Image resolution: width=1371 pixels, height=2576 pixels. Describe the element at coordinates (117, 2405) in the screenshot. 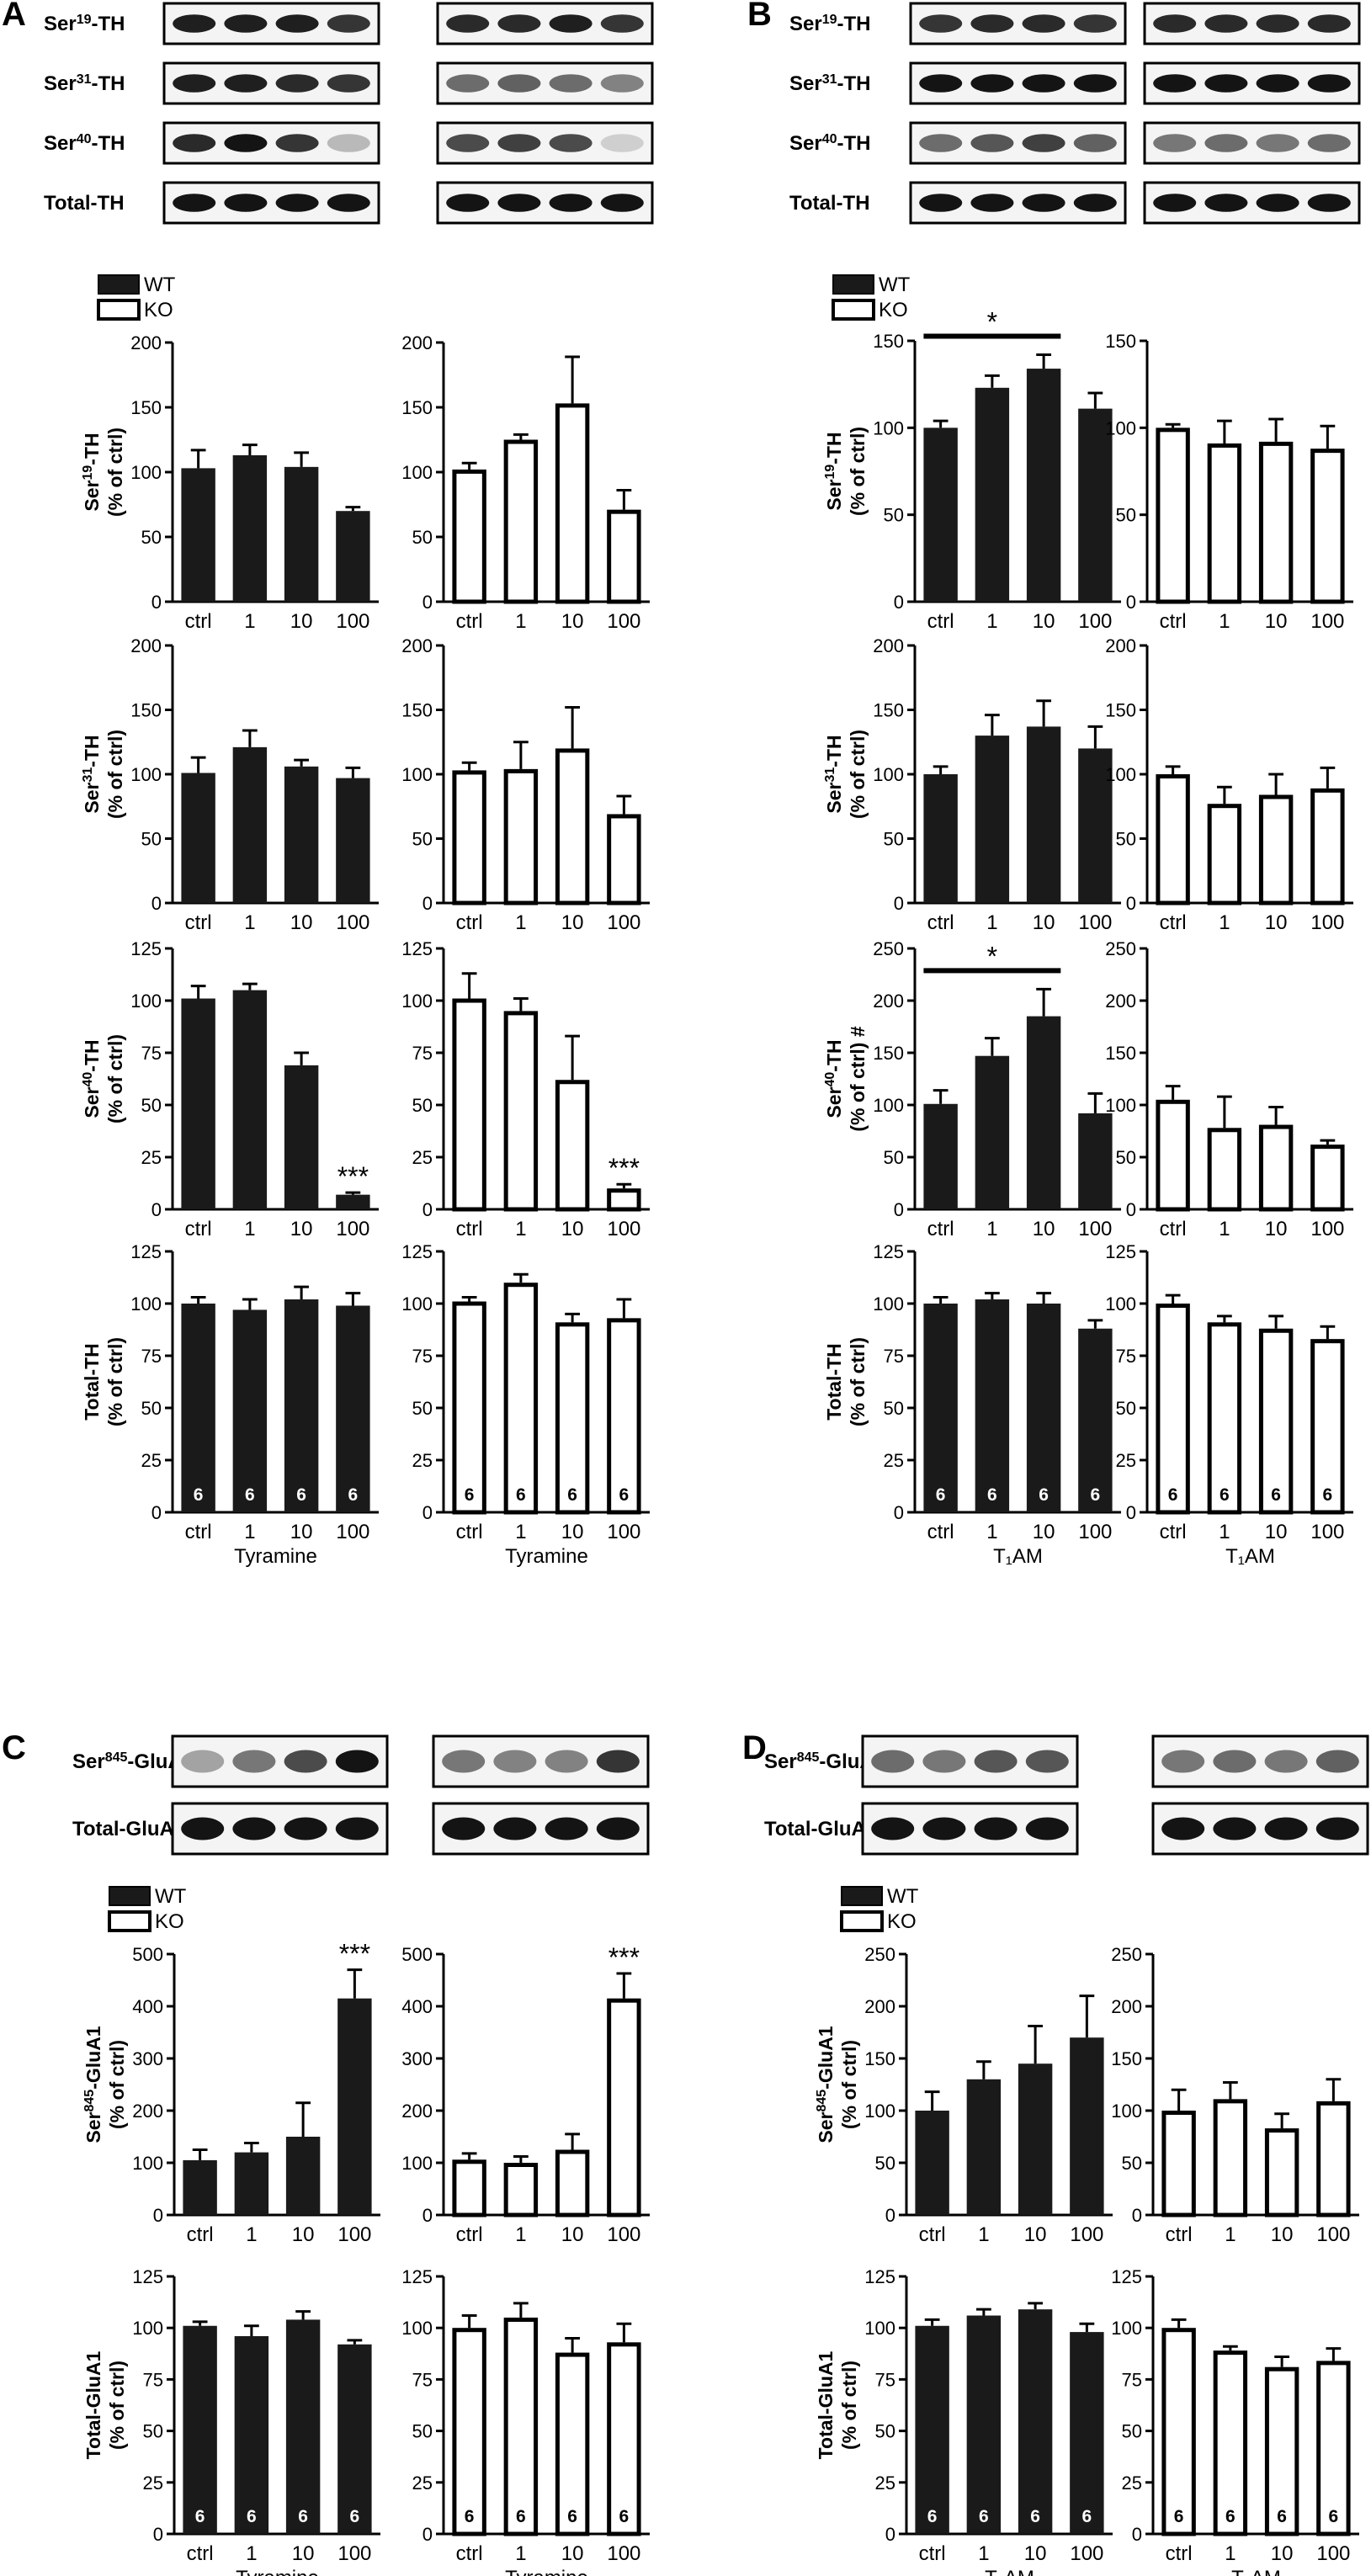

I see `y-axis-label-line2: (% of ctrl)` at that location.